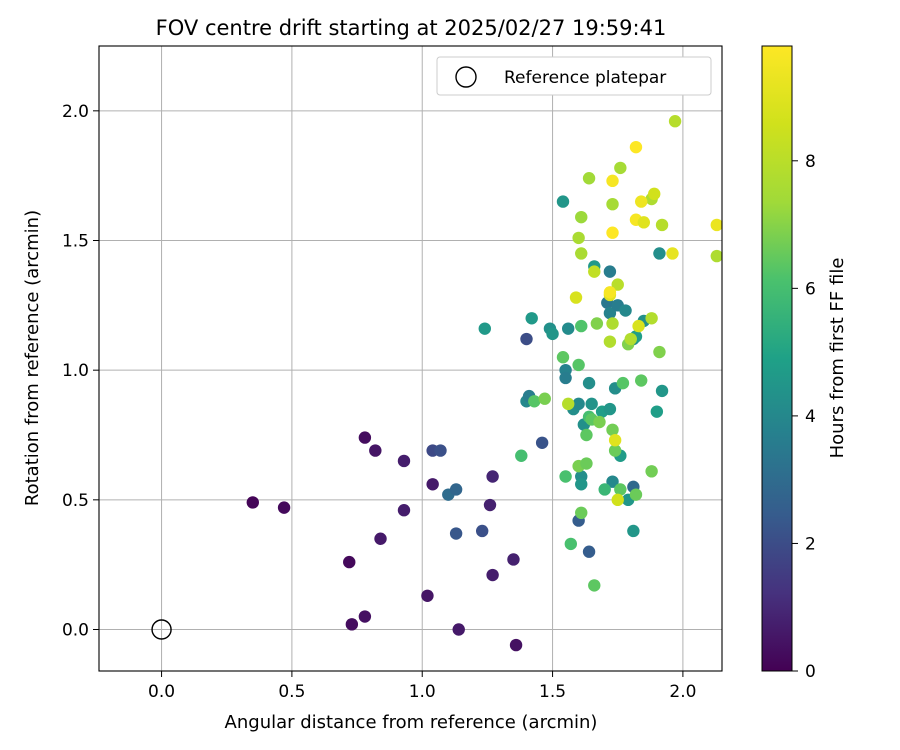  Describe the element at coordinates (810, 289) in the screenshot. I see `colorbar-tick-label: 6` at that location.